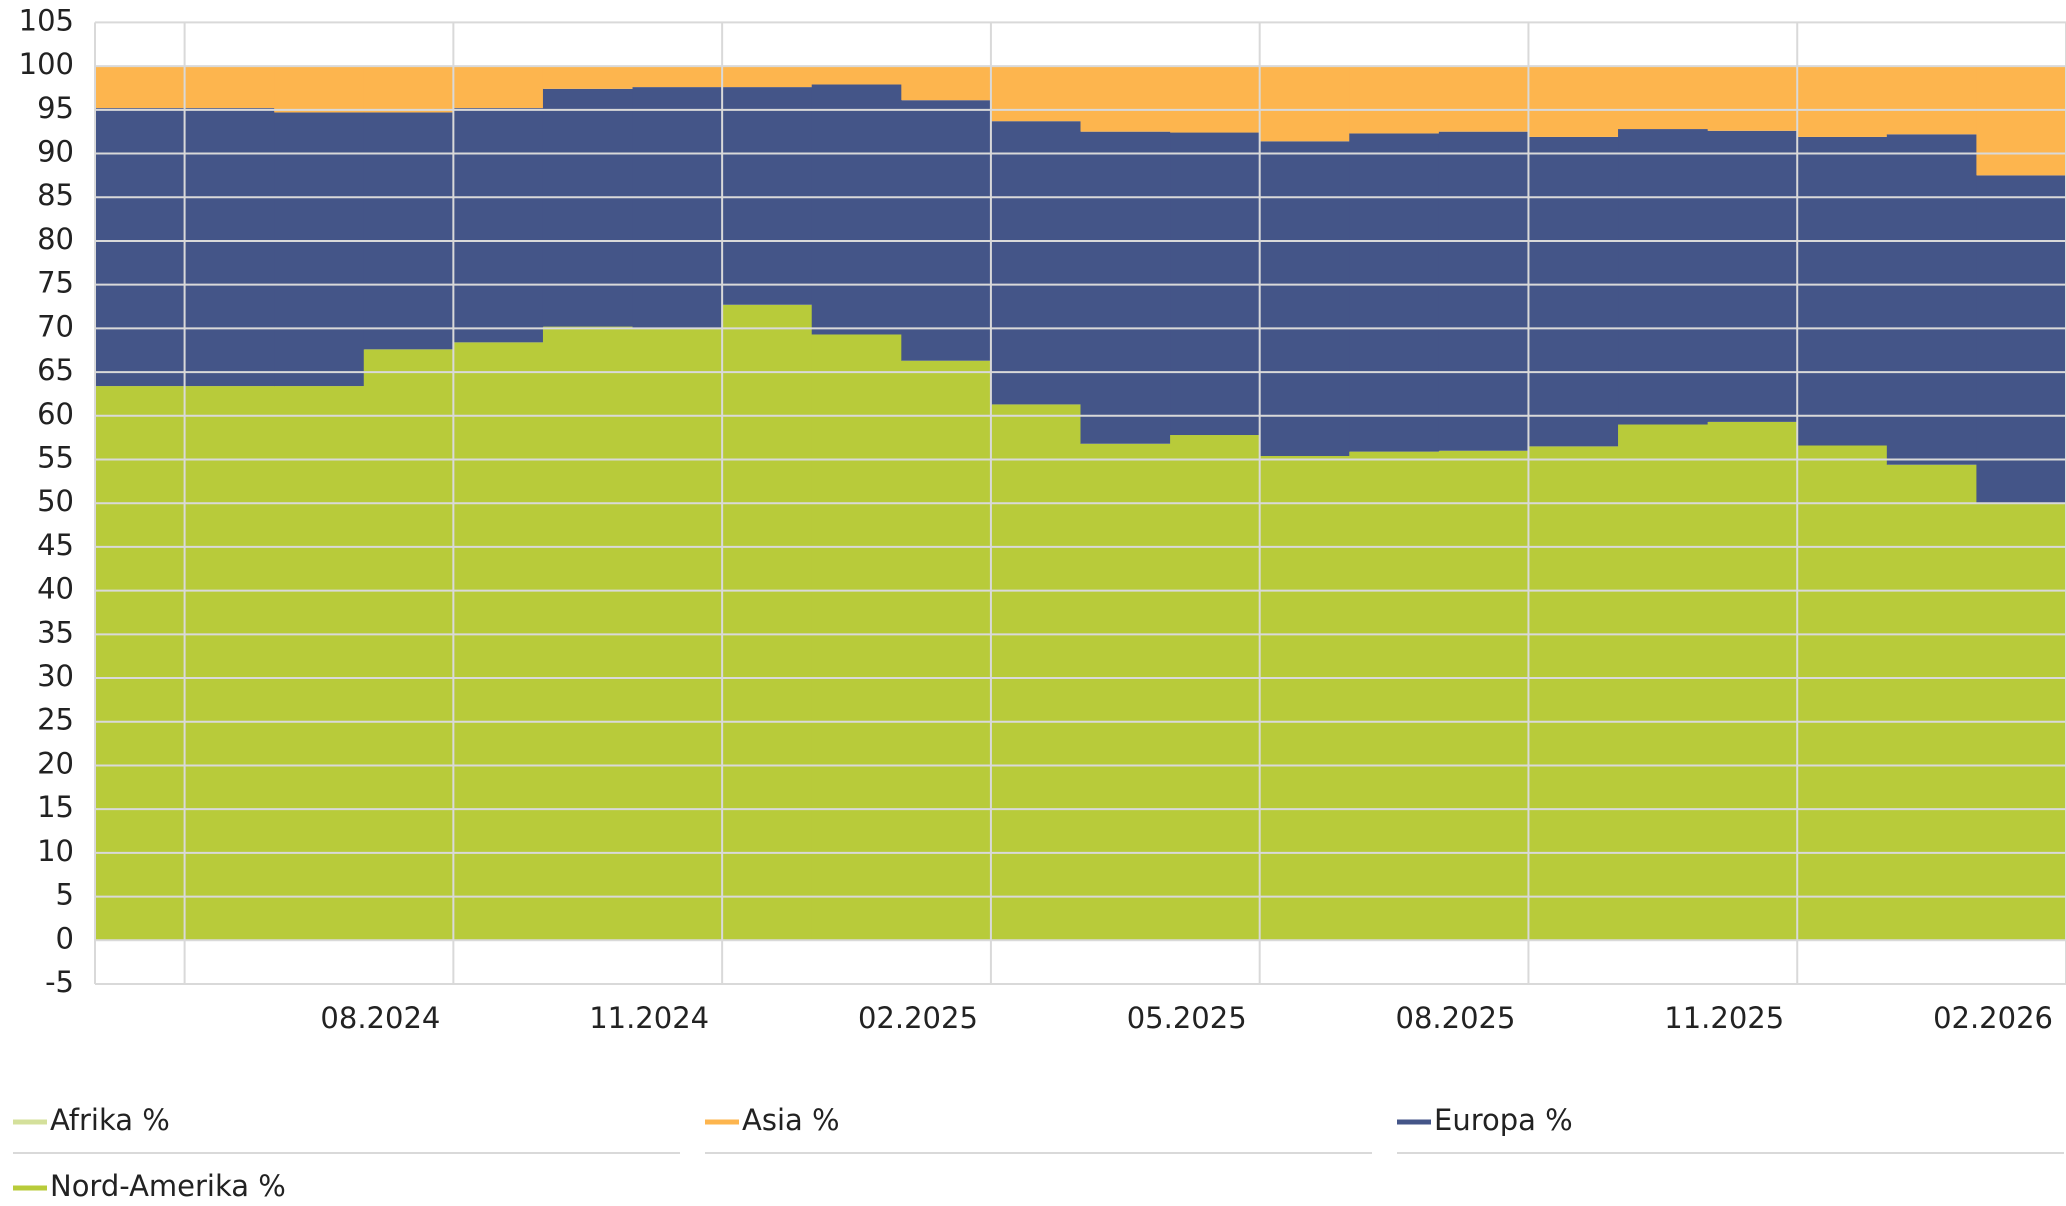 The height and width of the screenshot is (1206, 2066). Describe the element at coordinates (55, 457) in the screenshot. I see `y-tick-label: 55` at that location.